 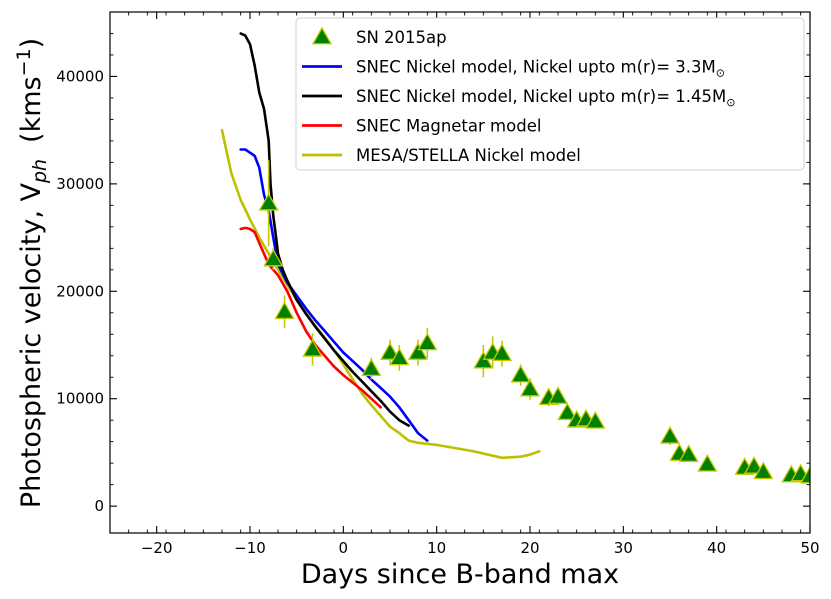 What do you see at coordinates (809, 548) in the screenshot?
I see `x-tick-label: 50` at bounding box center [809, 548].